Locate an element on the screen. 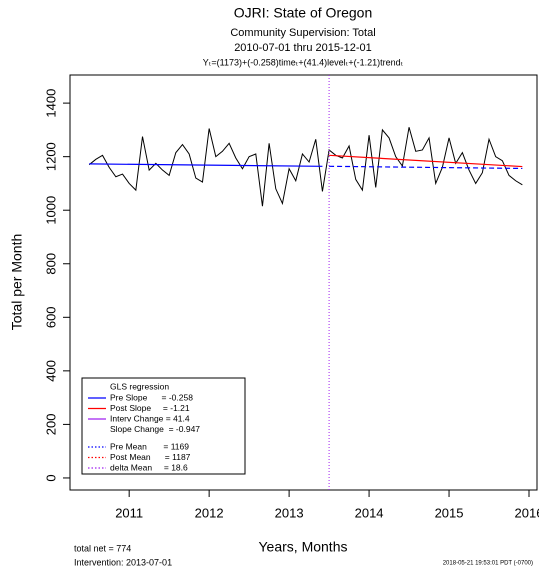  y-tick-label: 1000 is located at coordinates (50, 210).